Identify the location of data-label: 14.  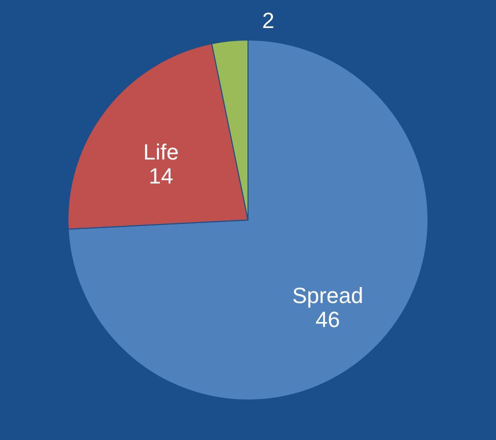
(161, 176).